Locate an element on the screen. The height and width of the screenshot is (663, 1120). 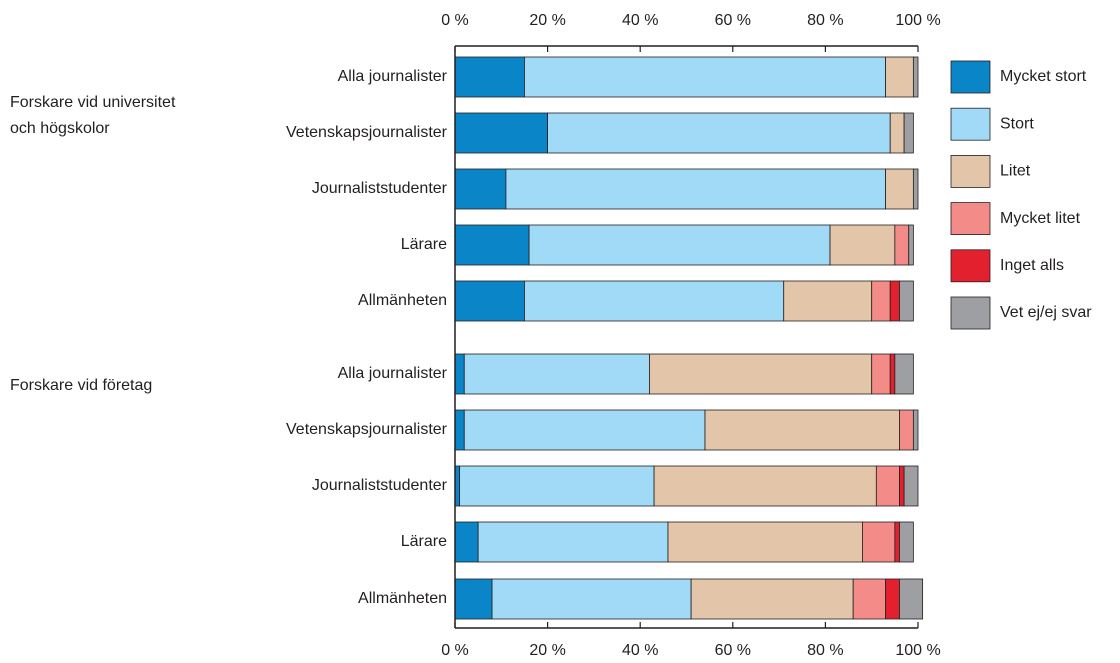
legend-label: Vet ej/ej svar is located at coordinates (1046, 312).